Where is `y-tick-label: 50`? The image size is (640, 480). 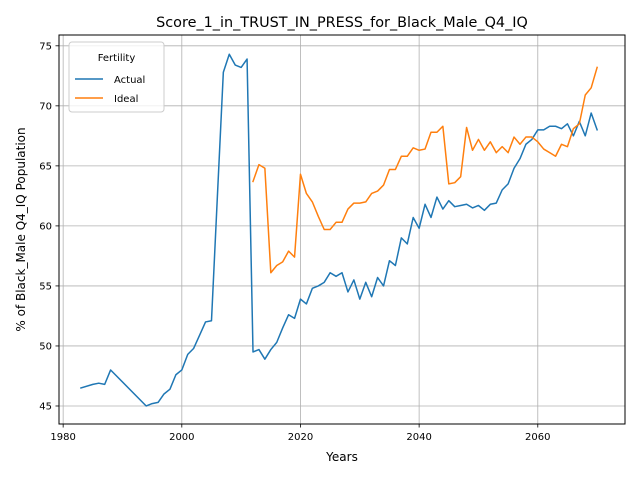 y-tick-label: 50 is located at coordinates (45, 347).